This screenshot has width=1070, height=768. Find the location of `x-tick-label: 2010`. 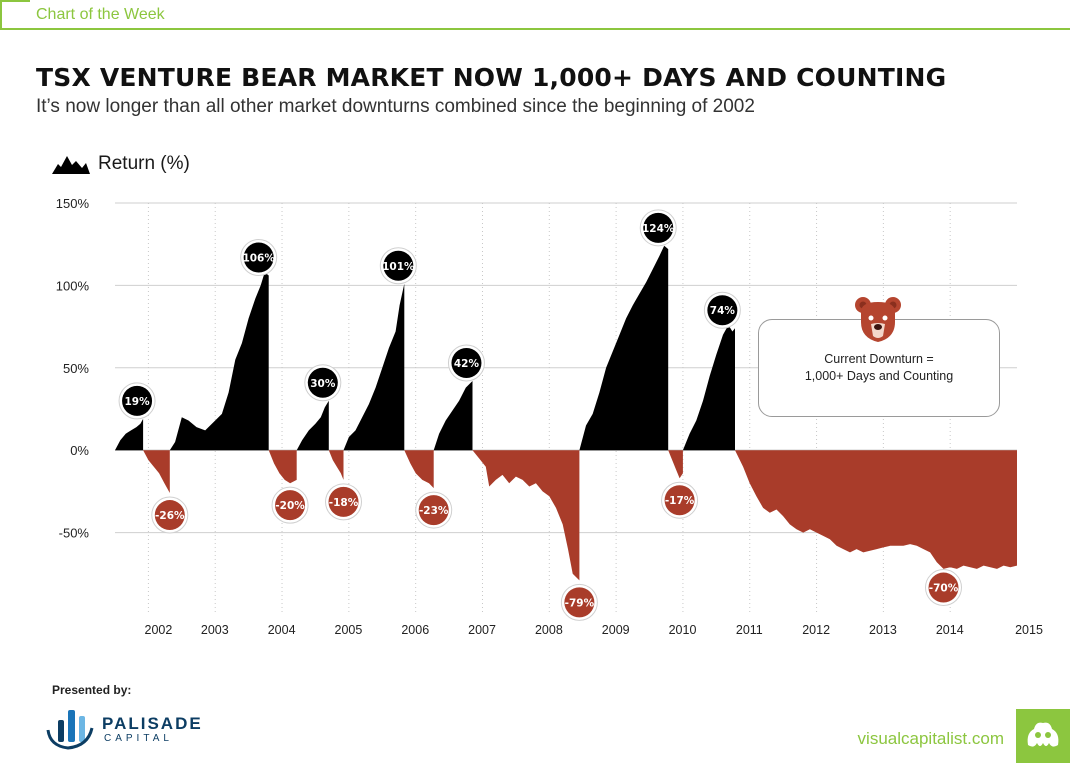

x-tick-label: 2010 is located at coordinates (683, 630).